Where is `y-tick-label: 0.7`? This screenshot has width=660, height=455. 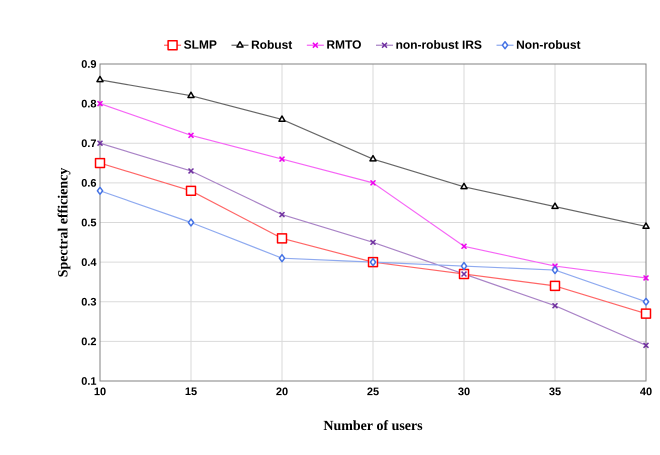
y-tick-label: 0.7 is located at coordinates (89, 143).